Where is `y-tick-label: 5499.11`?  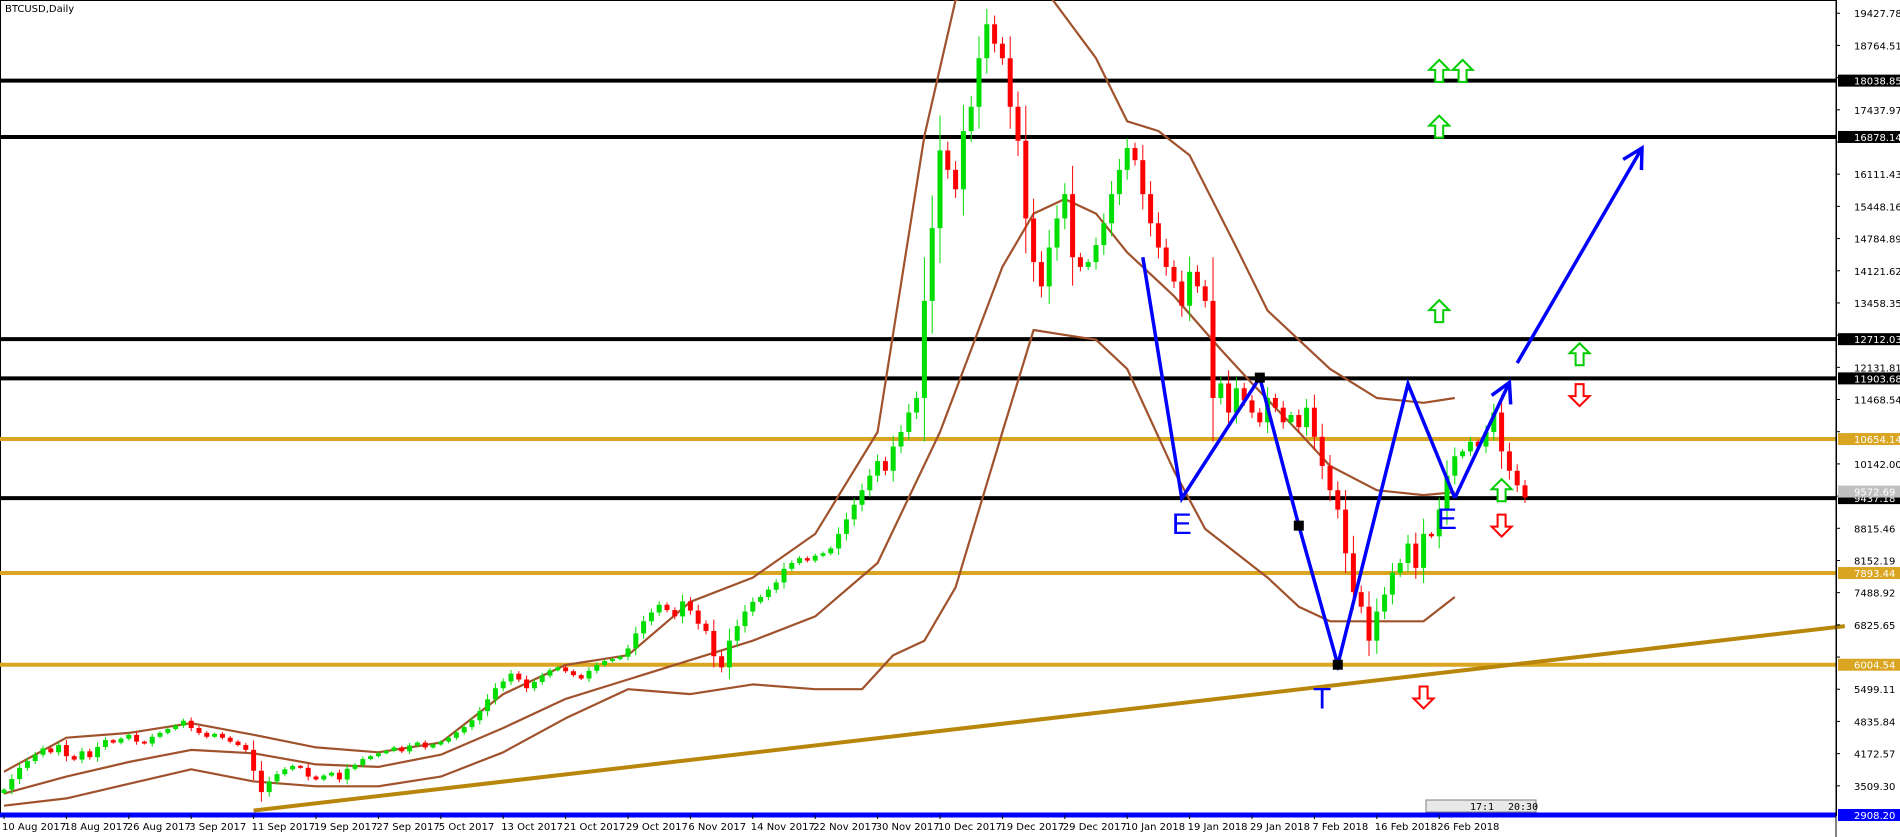 y-tick-label: 5499.11 is located at coordinates (1874, 690).